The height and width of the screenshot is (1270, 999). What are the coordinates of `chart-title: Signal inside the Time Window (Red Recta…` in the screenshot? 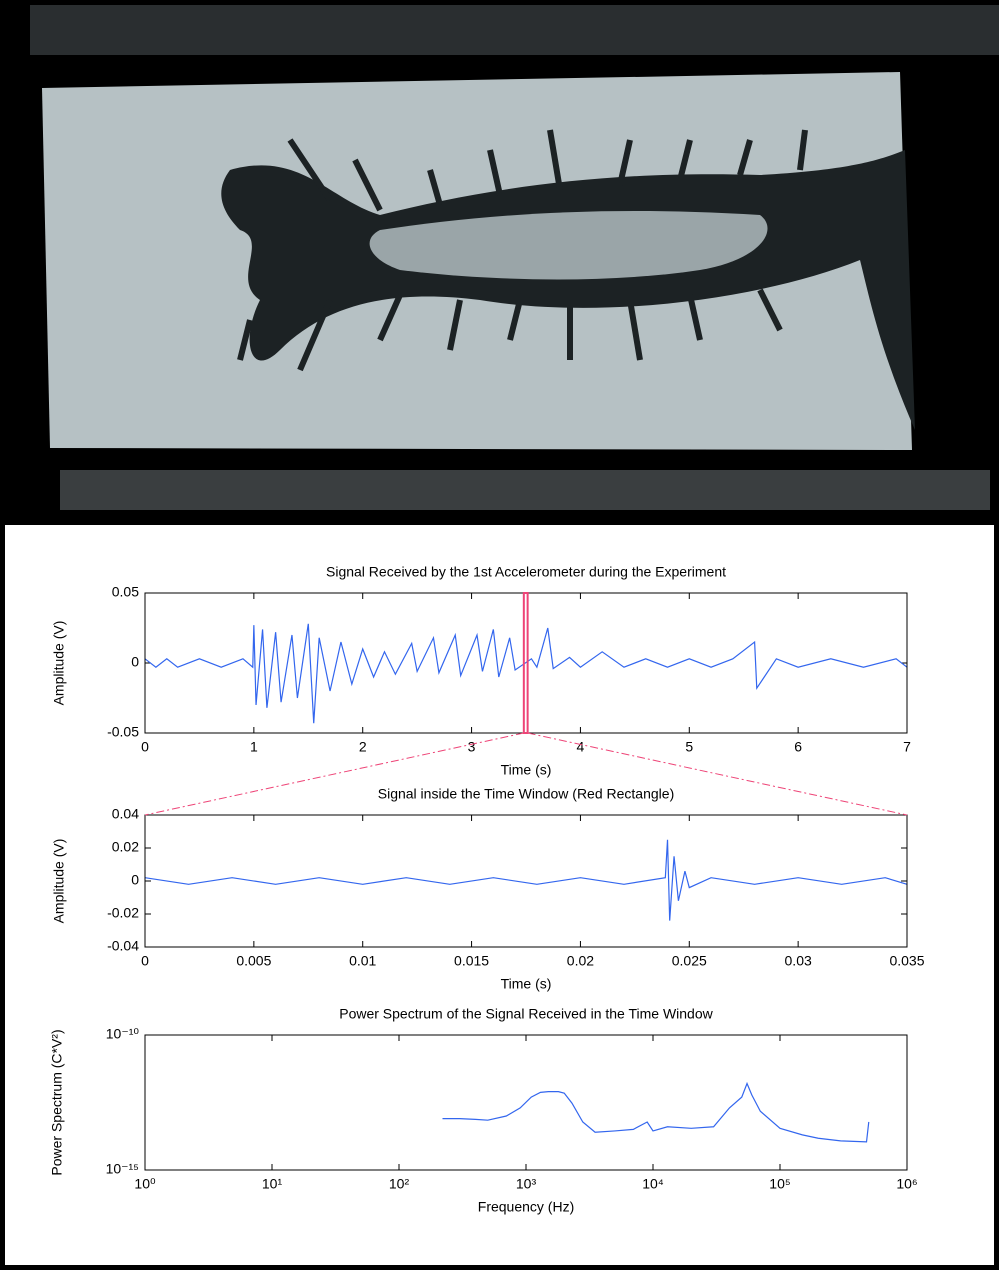 It's located at (526, 794).